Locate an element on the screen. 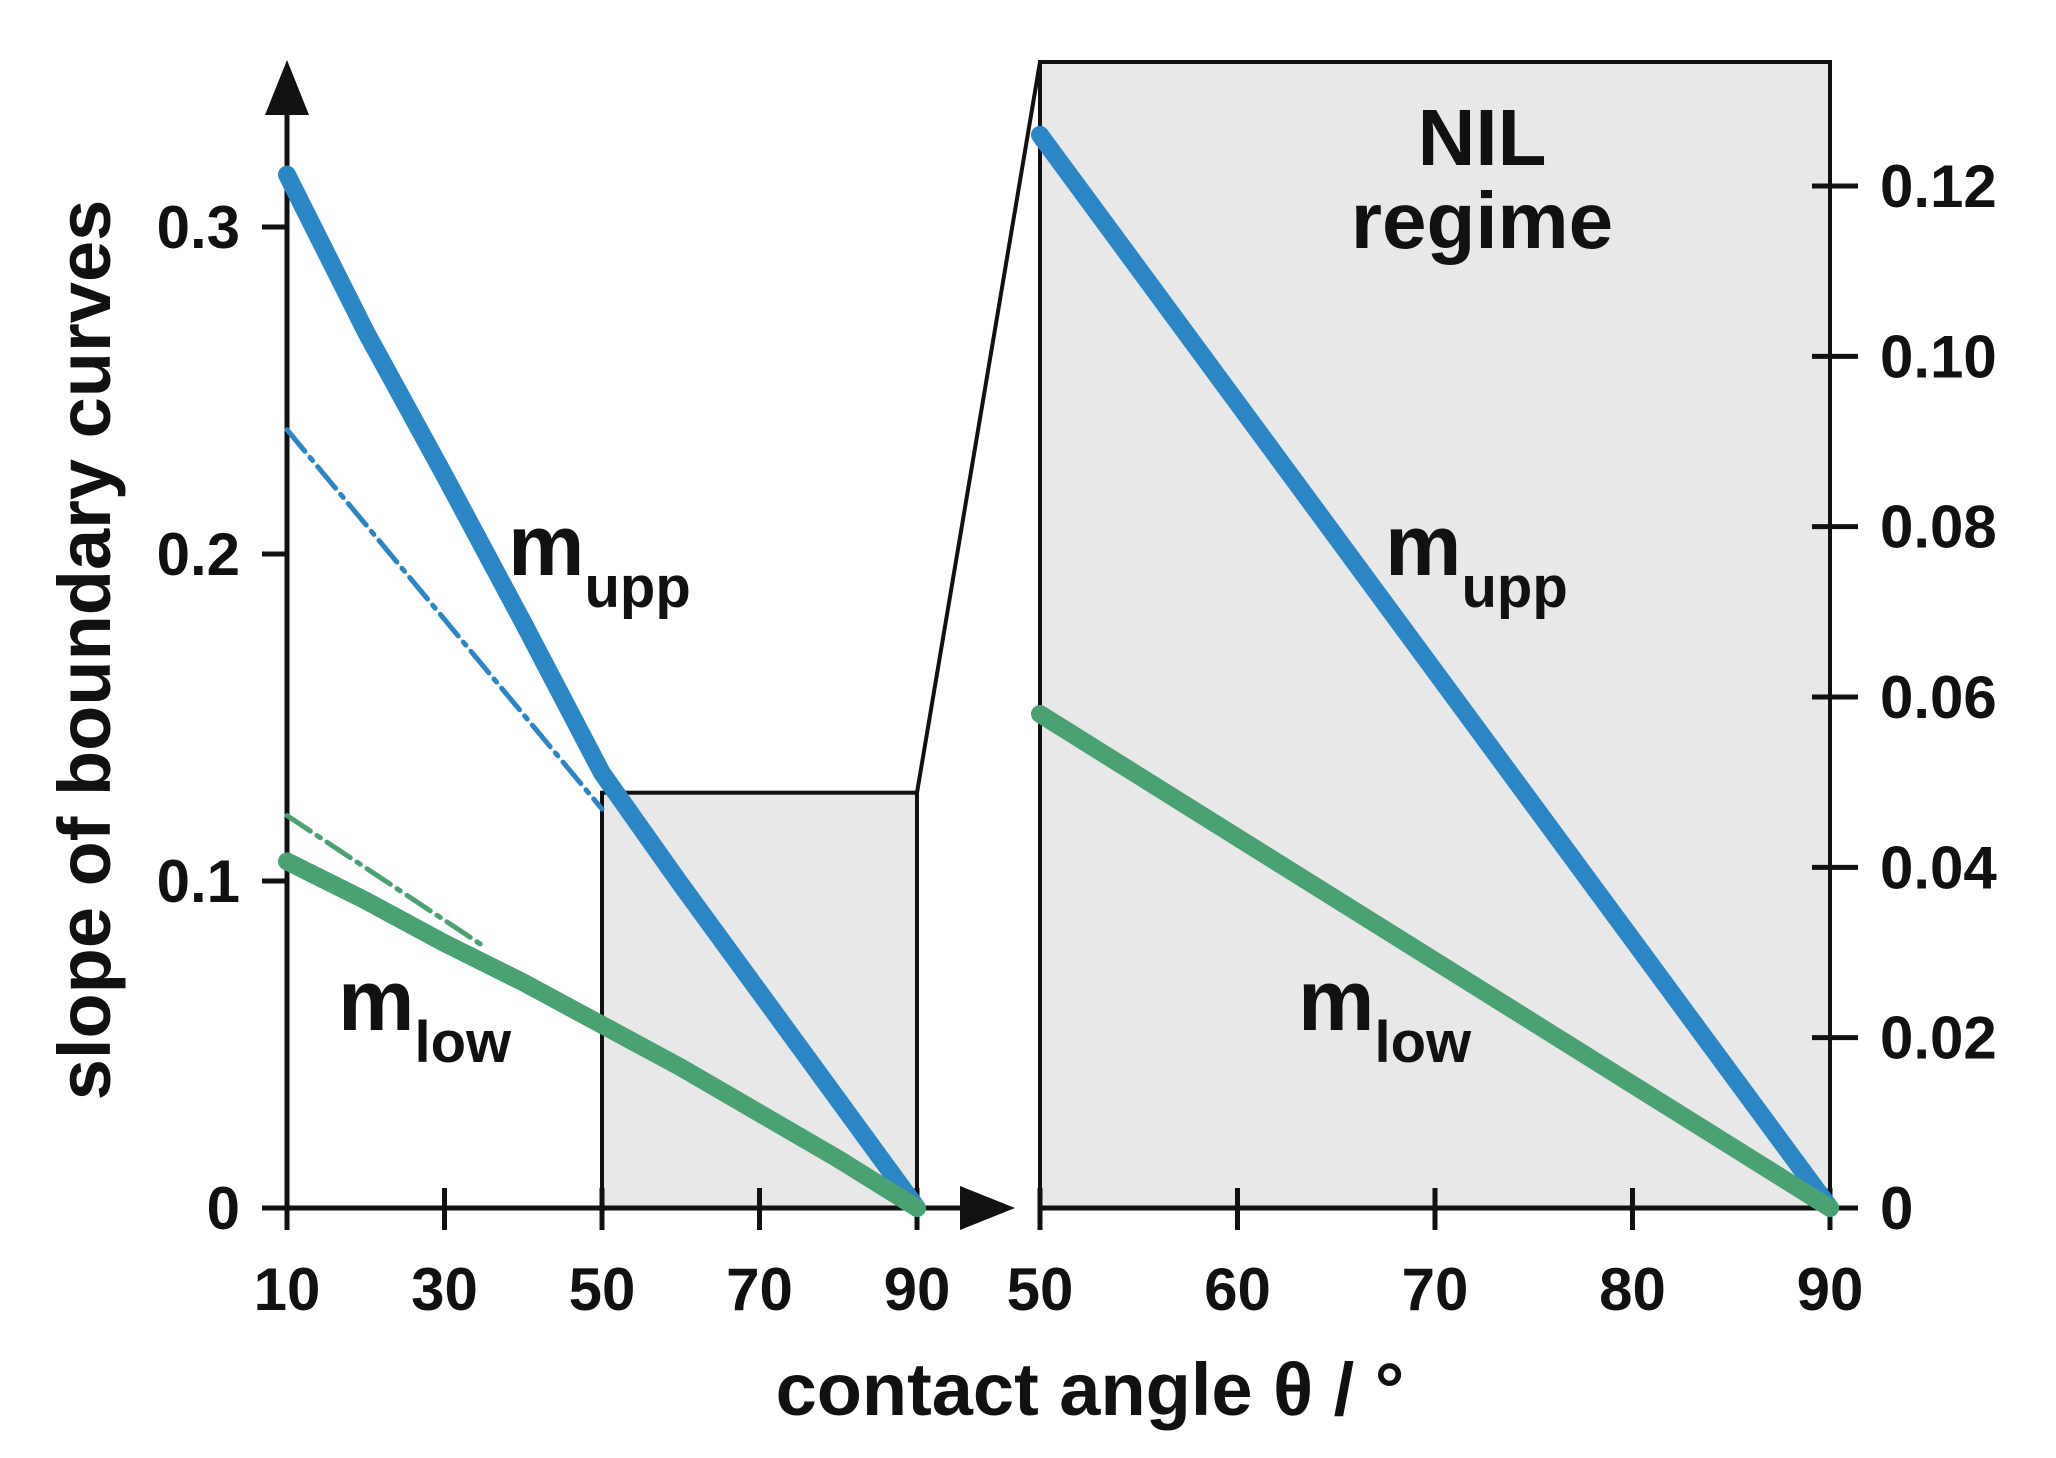  left-x-tick-label: 30 is located at coordinates (444, 1289).